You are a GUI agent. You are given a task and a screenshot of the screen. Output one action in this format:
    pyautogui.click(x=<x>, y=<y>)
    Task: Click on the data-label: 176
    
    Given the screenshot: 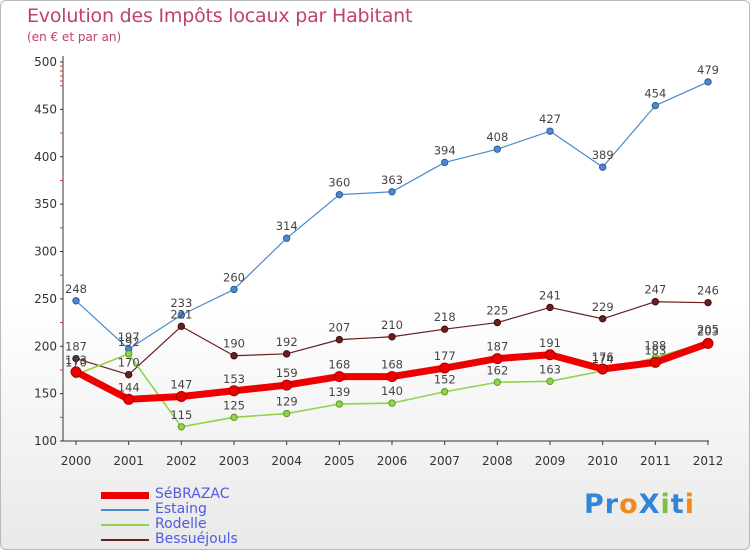 What is the action you would take?
    pyautogui.click(x=603, y=357)
    